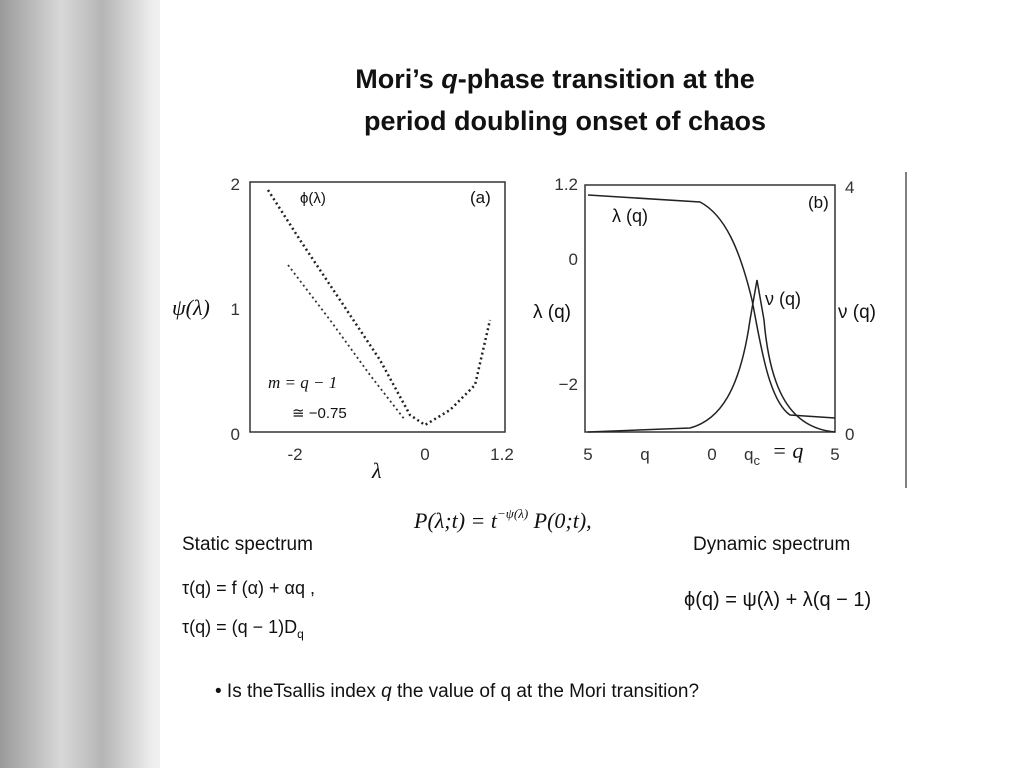  What do you see at coordinates (818, 202) in the screenshot?
I see `panel-tag: (b)` at bounding box center [818, 202].